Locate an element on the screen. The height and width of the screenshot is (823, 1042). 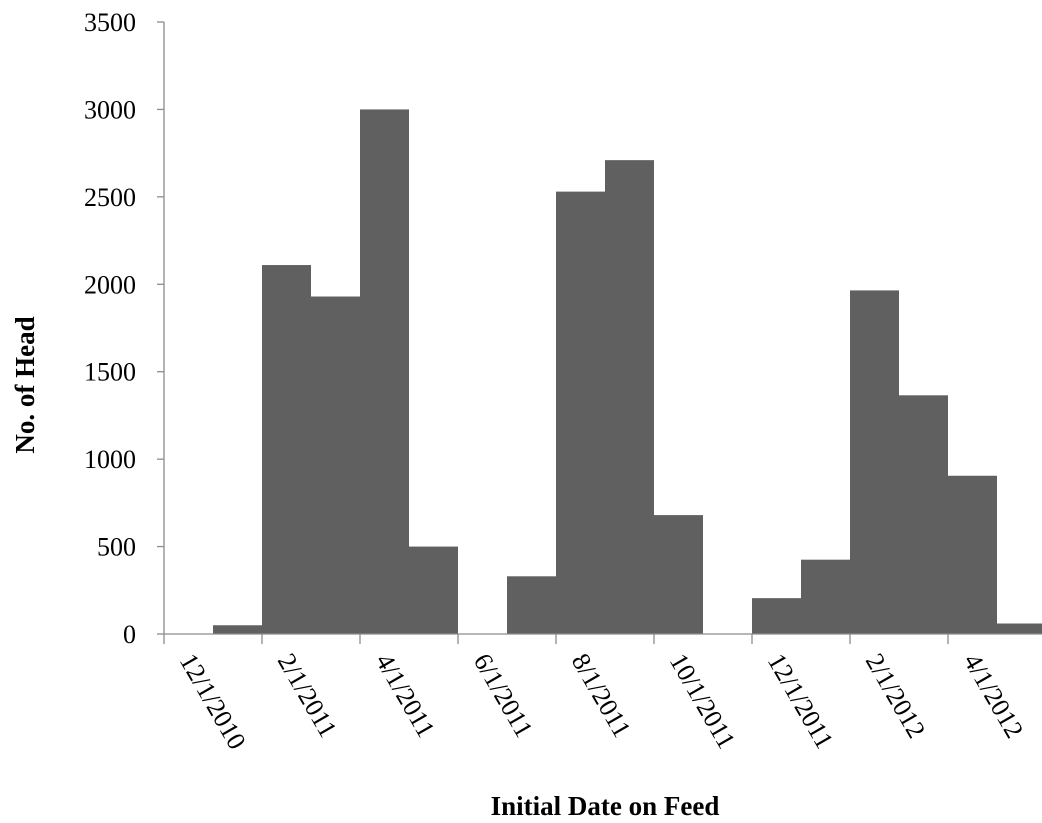
y-tick-label: 1000 is located at coordinates (110, 459).